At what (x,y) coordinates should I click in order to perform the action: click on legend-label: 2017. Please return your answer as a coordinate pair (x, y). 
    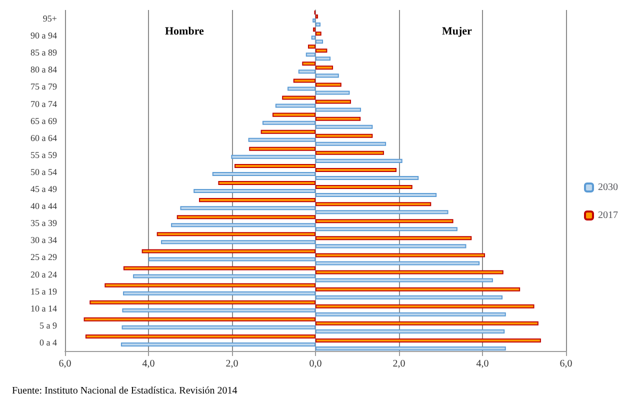
    Looking at the image, I should click on (608, 215).